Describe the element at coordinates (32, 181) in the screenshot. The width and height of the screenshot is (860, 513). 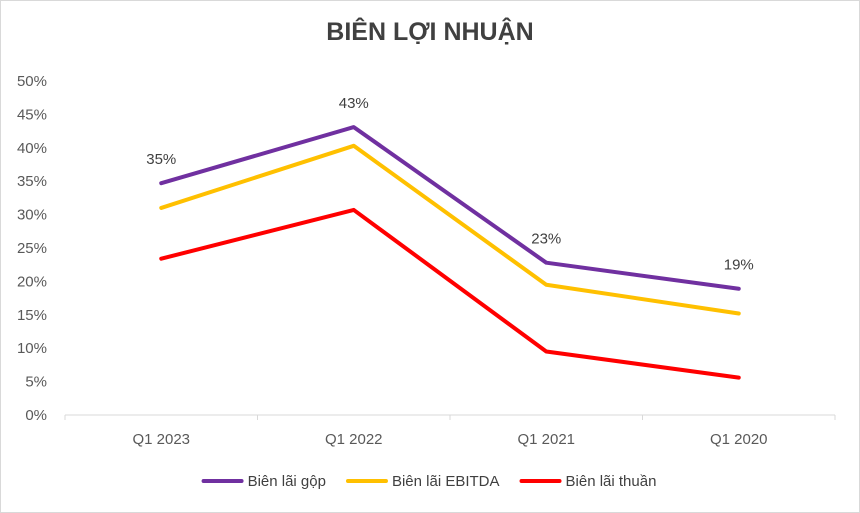
I see `y-tick-label: 35%` at that location.